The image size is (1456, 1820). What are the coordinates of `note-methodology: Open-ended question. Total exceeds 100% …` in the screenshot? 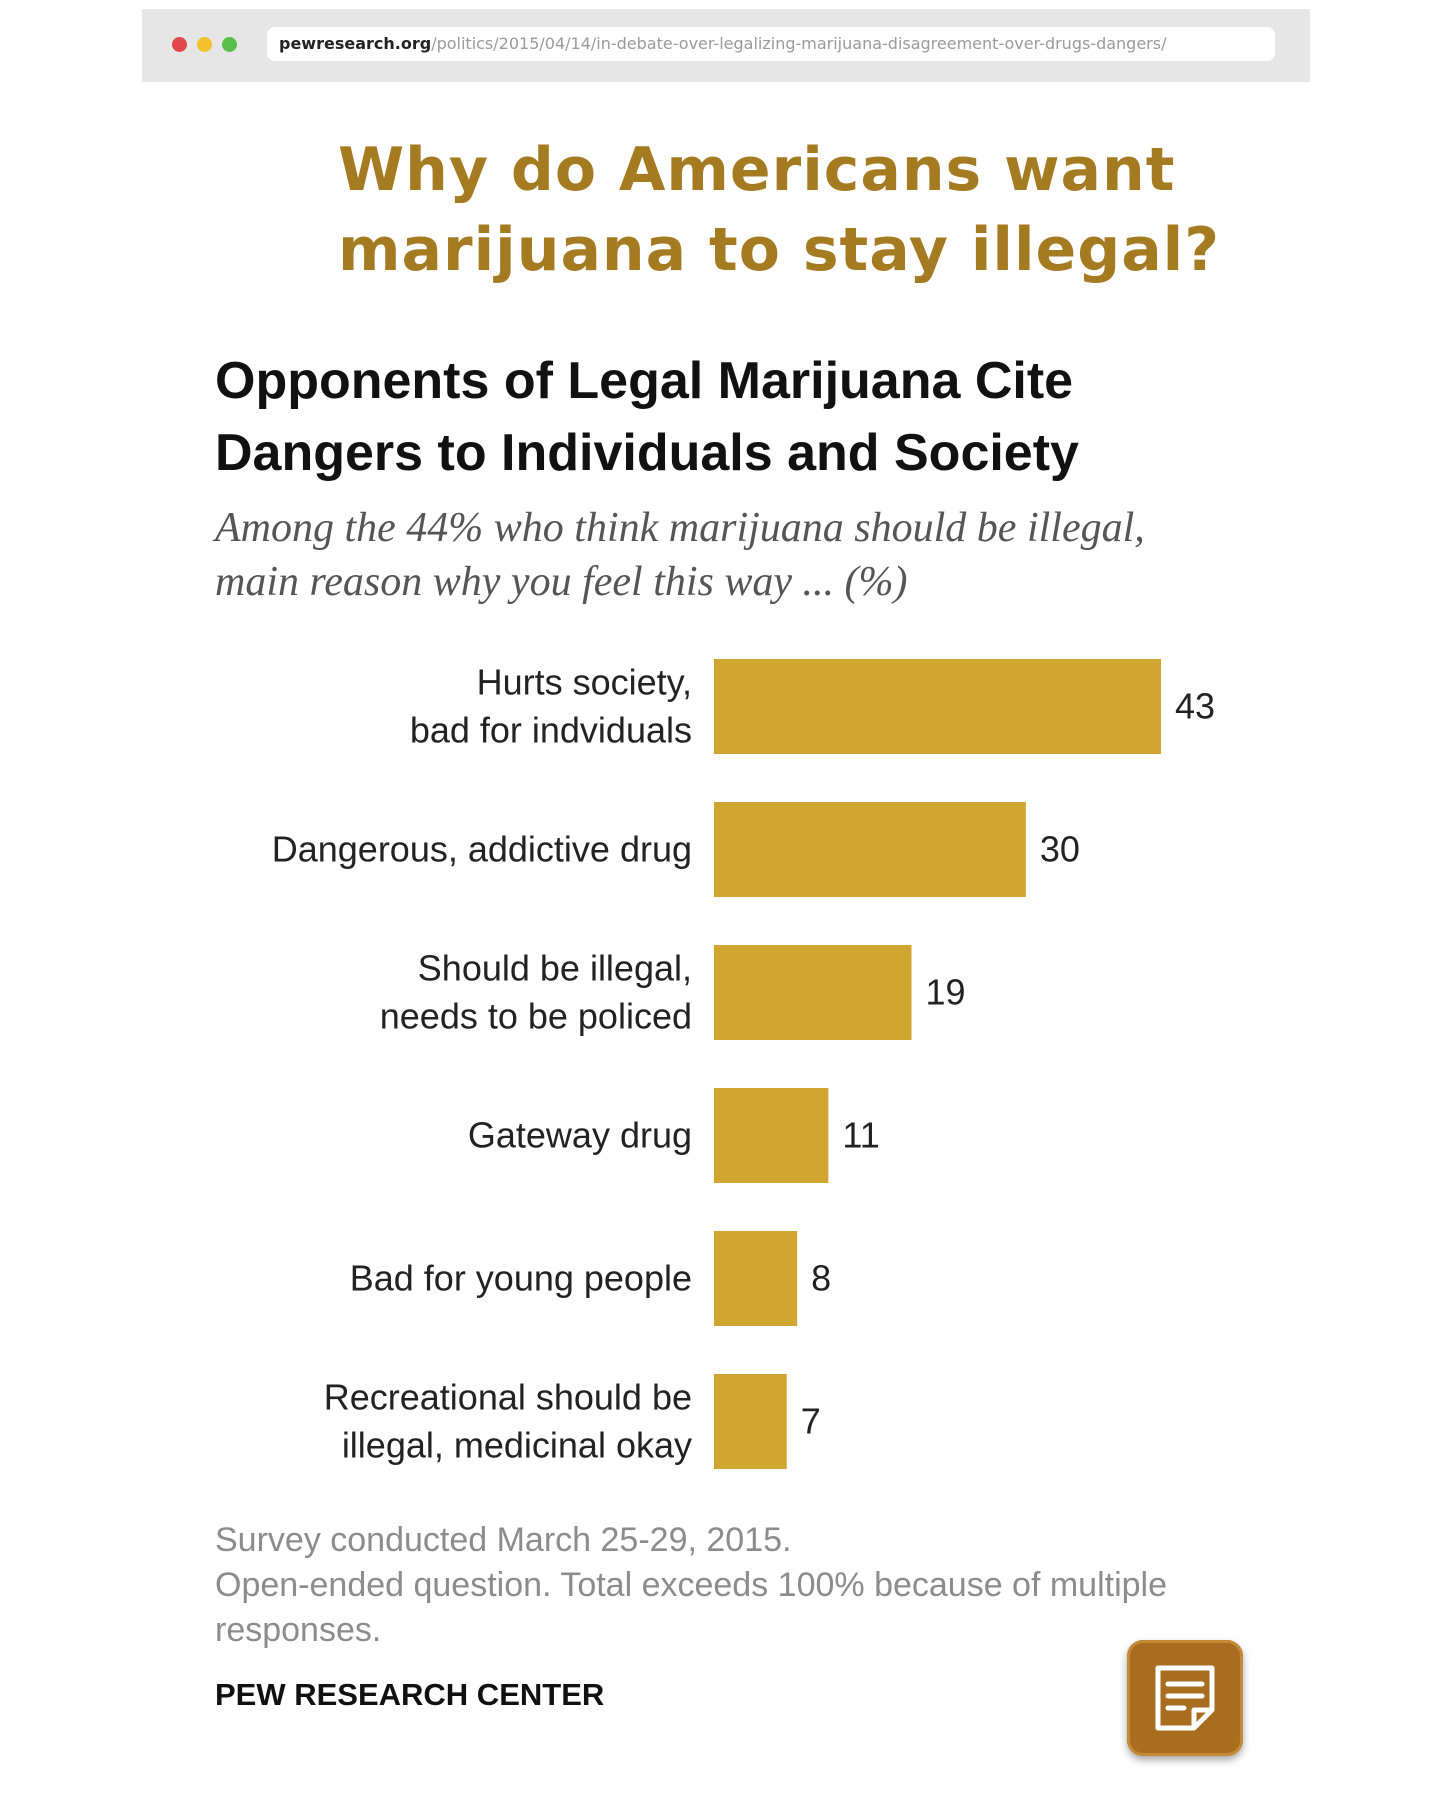 It's located at (691, 1607).